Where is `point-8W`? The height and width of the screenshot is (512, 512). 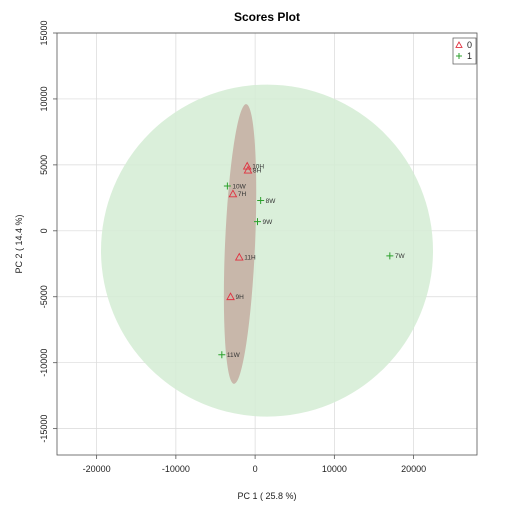 point-8W is located at coordinates (261, 200).